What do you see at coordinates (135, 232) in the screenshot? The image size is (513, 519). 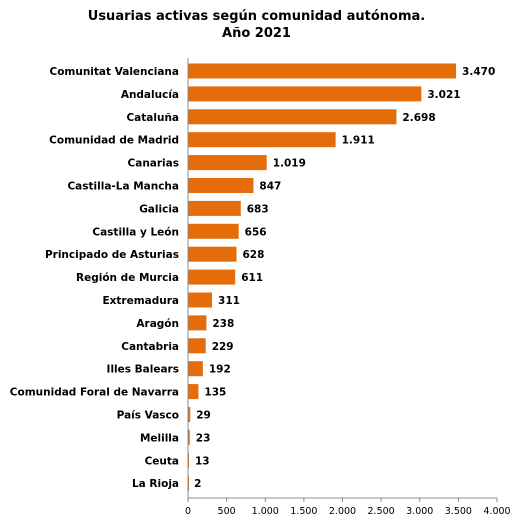 I see `category-label: Castilla y León` at bounding box center [135, 232].